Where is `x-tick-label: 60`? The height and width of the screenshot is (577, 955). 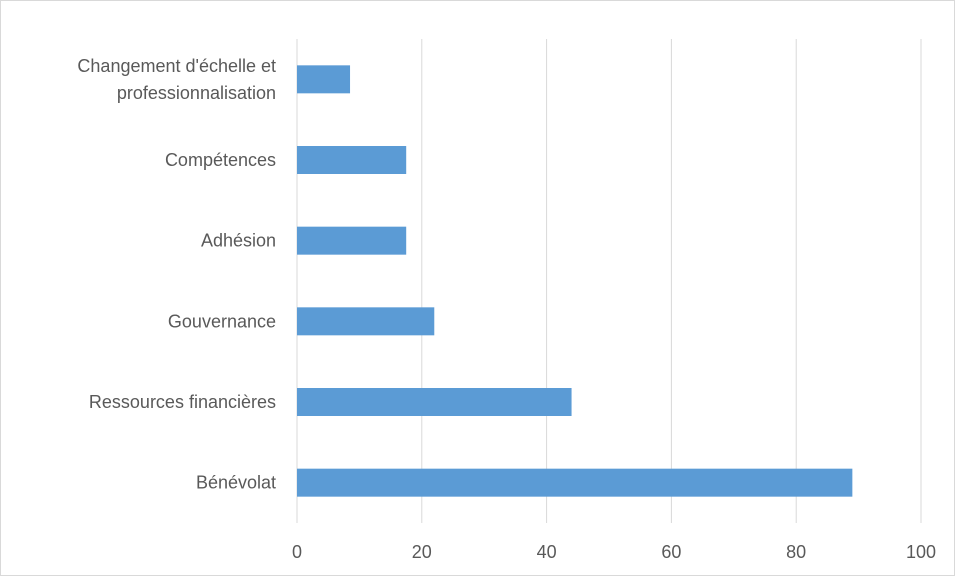 x-tick-label: 60 is located at coordinates (671, 552).